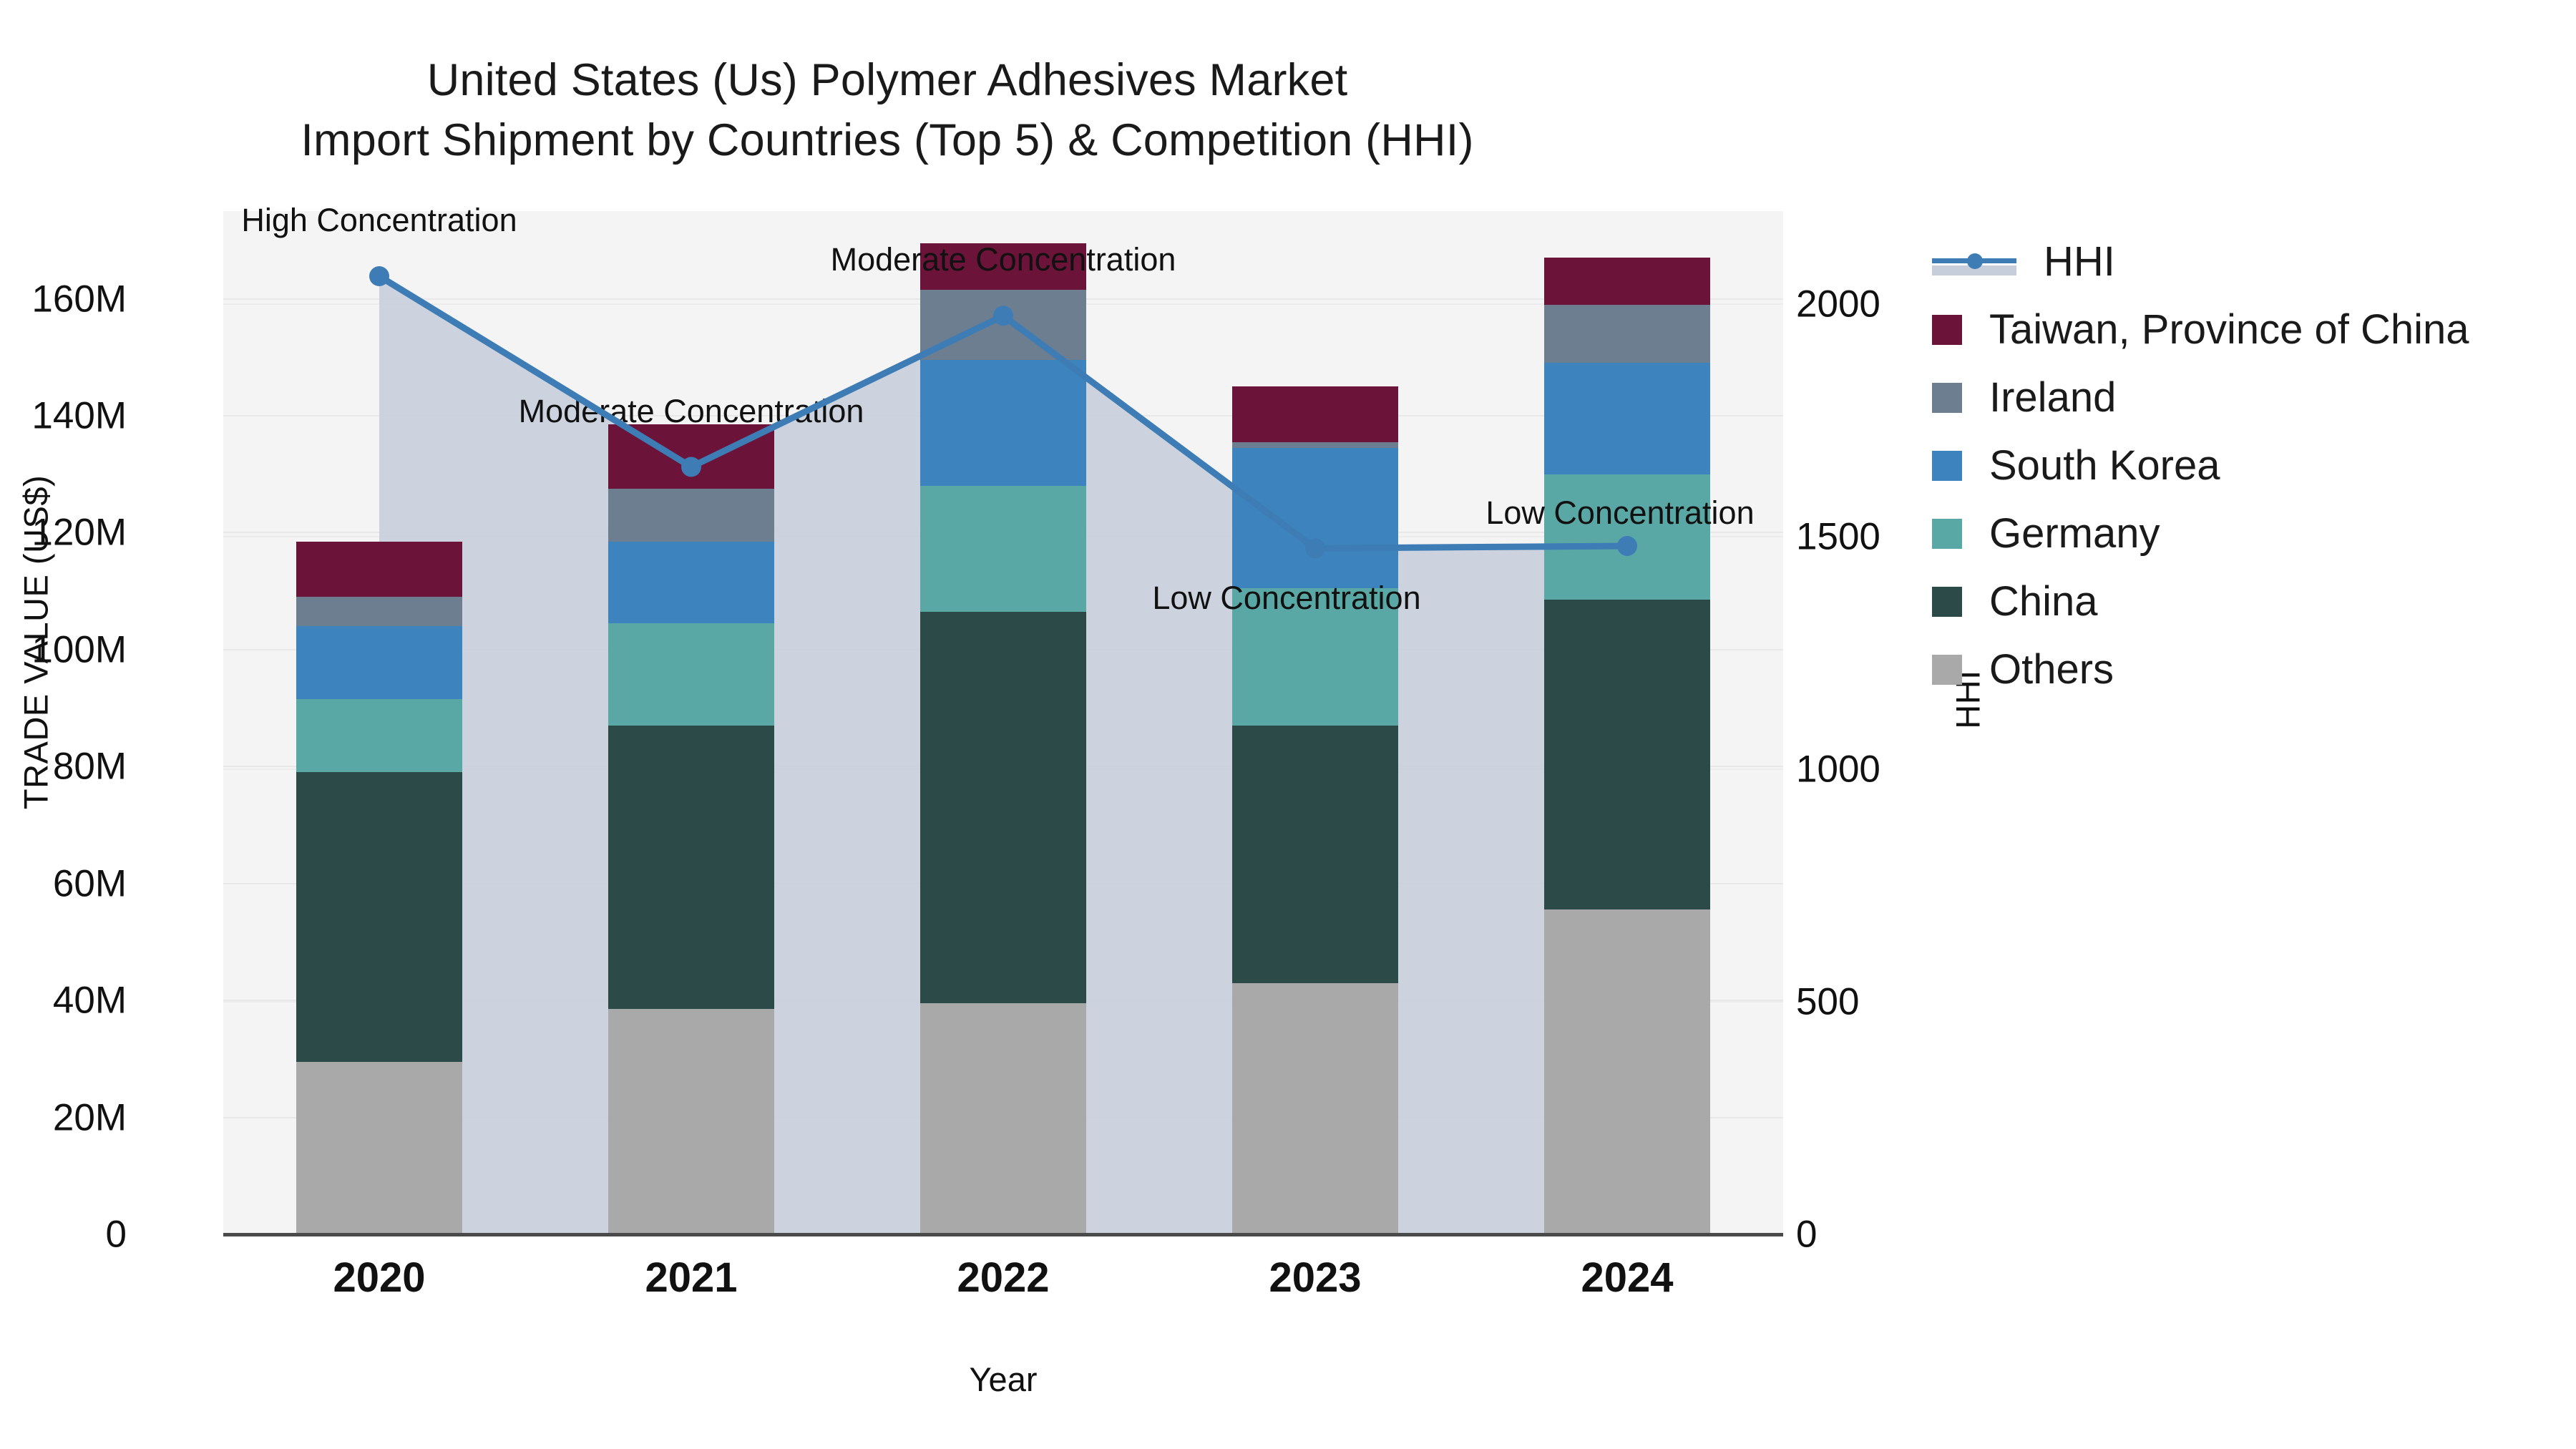 This screenshot has height=1449, width=2576. What do you see at coordinates (2229, 329) in the screenshot?
I see `legend-item-label: Taiwan, Province of China` at bounding box center [2229, 329].